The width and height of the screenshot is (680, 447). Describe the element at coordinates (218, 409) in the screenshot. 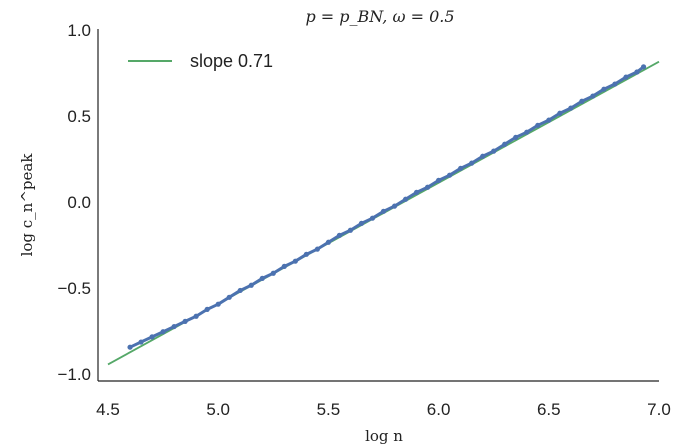

I see `x-tick-label: 5.0` at that location.